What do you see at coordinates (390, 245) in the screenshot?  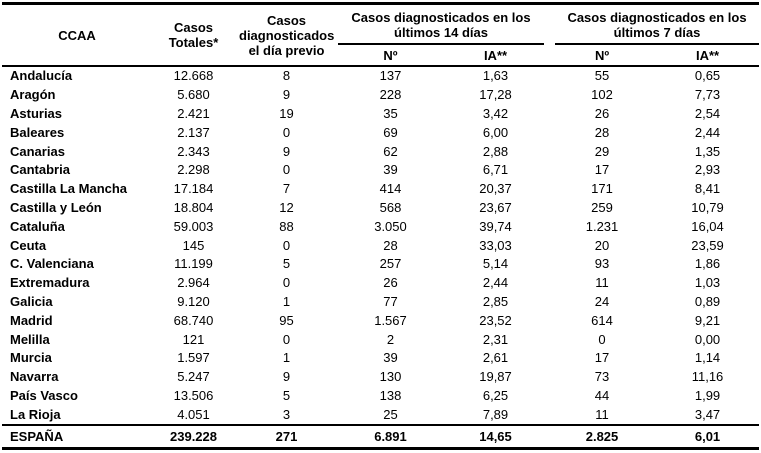 I see `cell-n-14d: 28` at bounding box center [390, 245].